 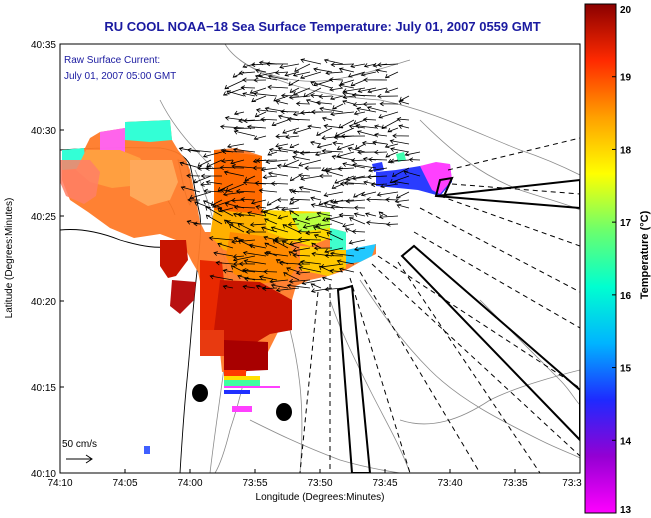 What do you see at coordinates (242, 402) in the screenshot?
I see `island-markers` at bounding box center [242, 402].